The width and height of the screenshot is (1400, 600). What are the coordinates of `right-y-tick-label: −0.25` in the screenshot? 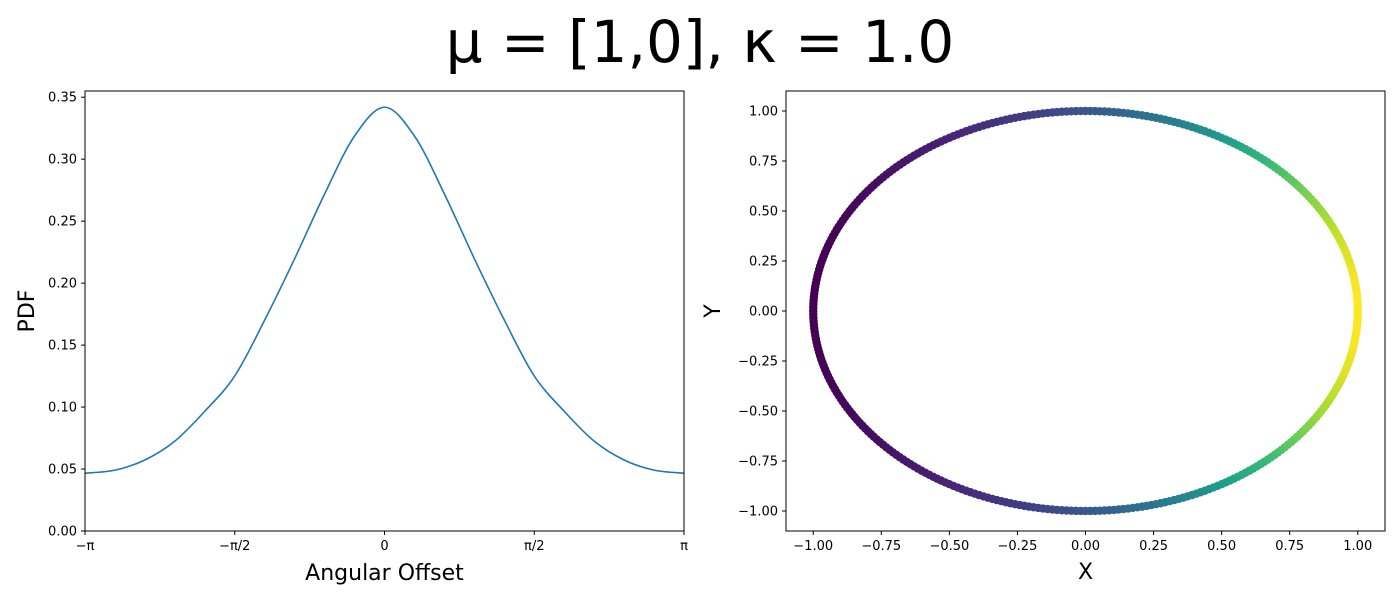 It's located at (758, 362).